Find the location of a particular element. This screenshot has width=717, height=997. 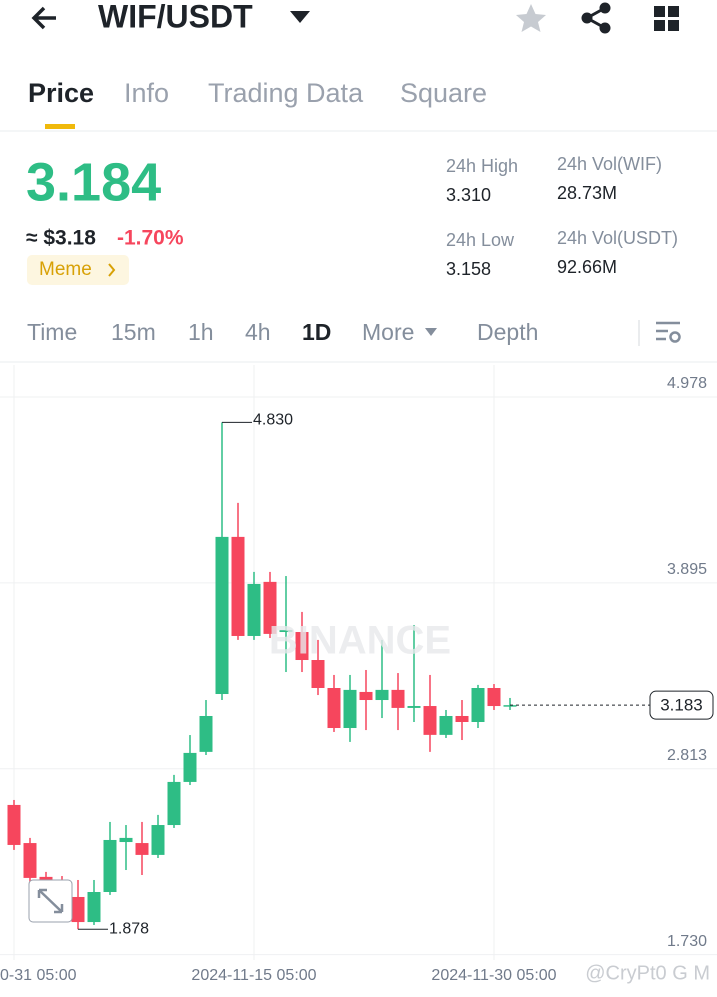

watermark: @CryPt0 G M is located at coordinates (647, 973).